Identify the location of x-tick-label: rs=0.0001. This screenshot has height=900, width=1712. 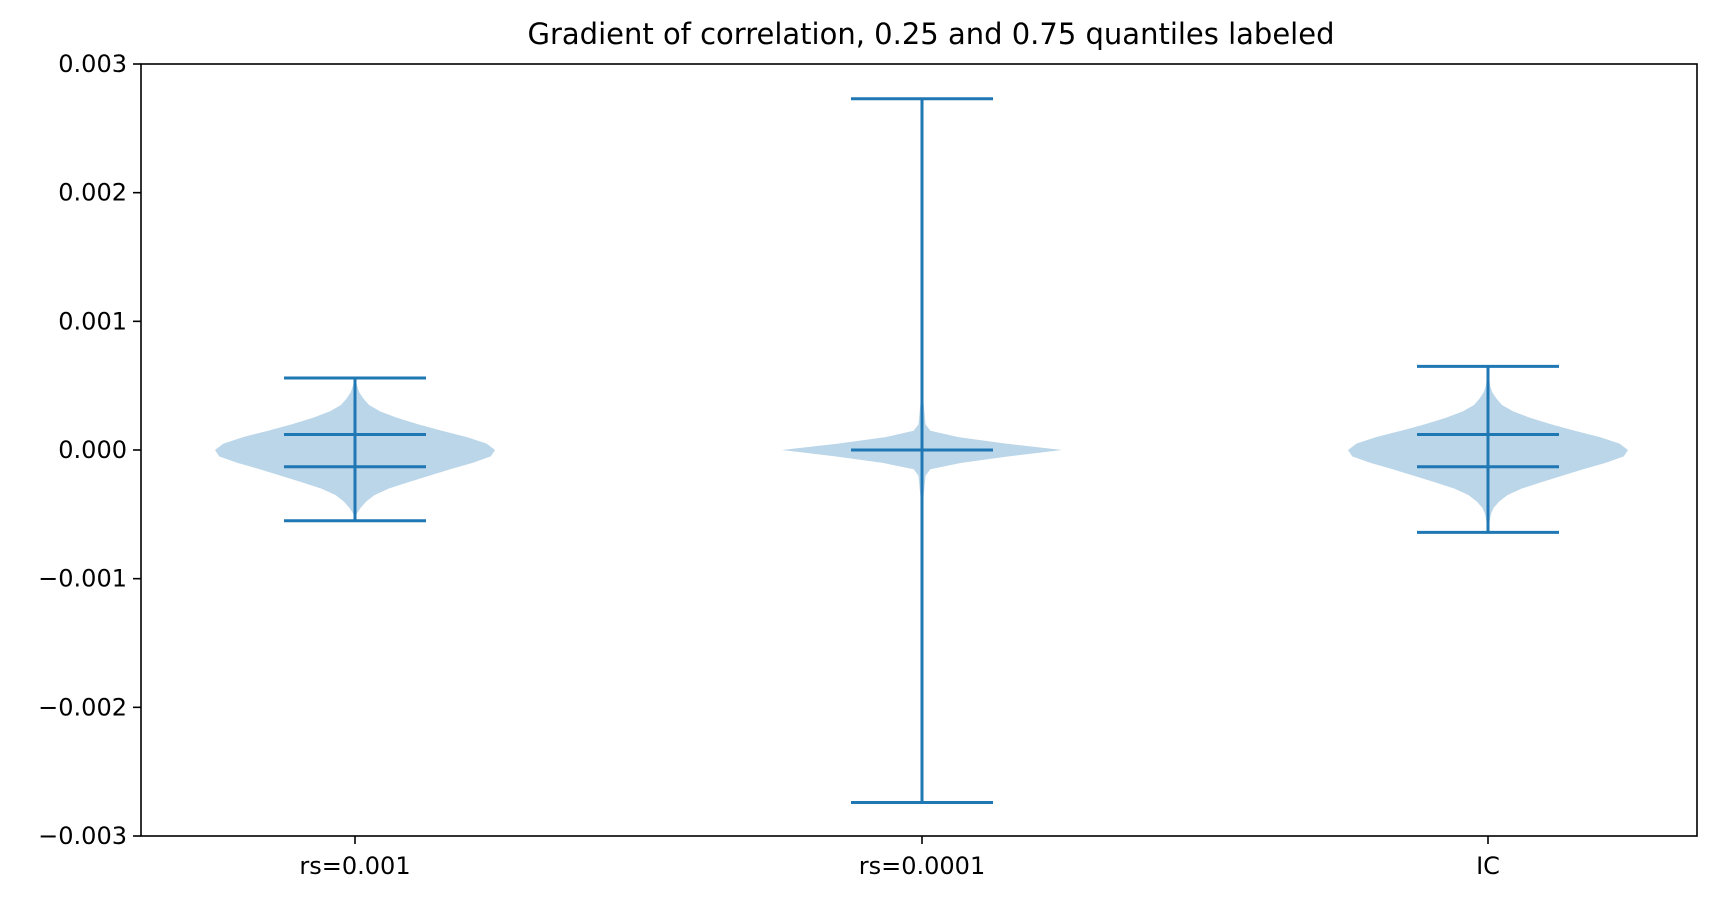
(922, 866).